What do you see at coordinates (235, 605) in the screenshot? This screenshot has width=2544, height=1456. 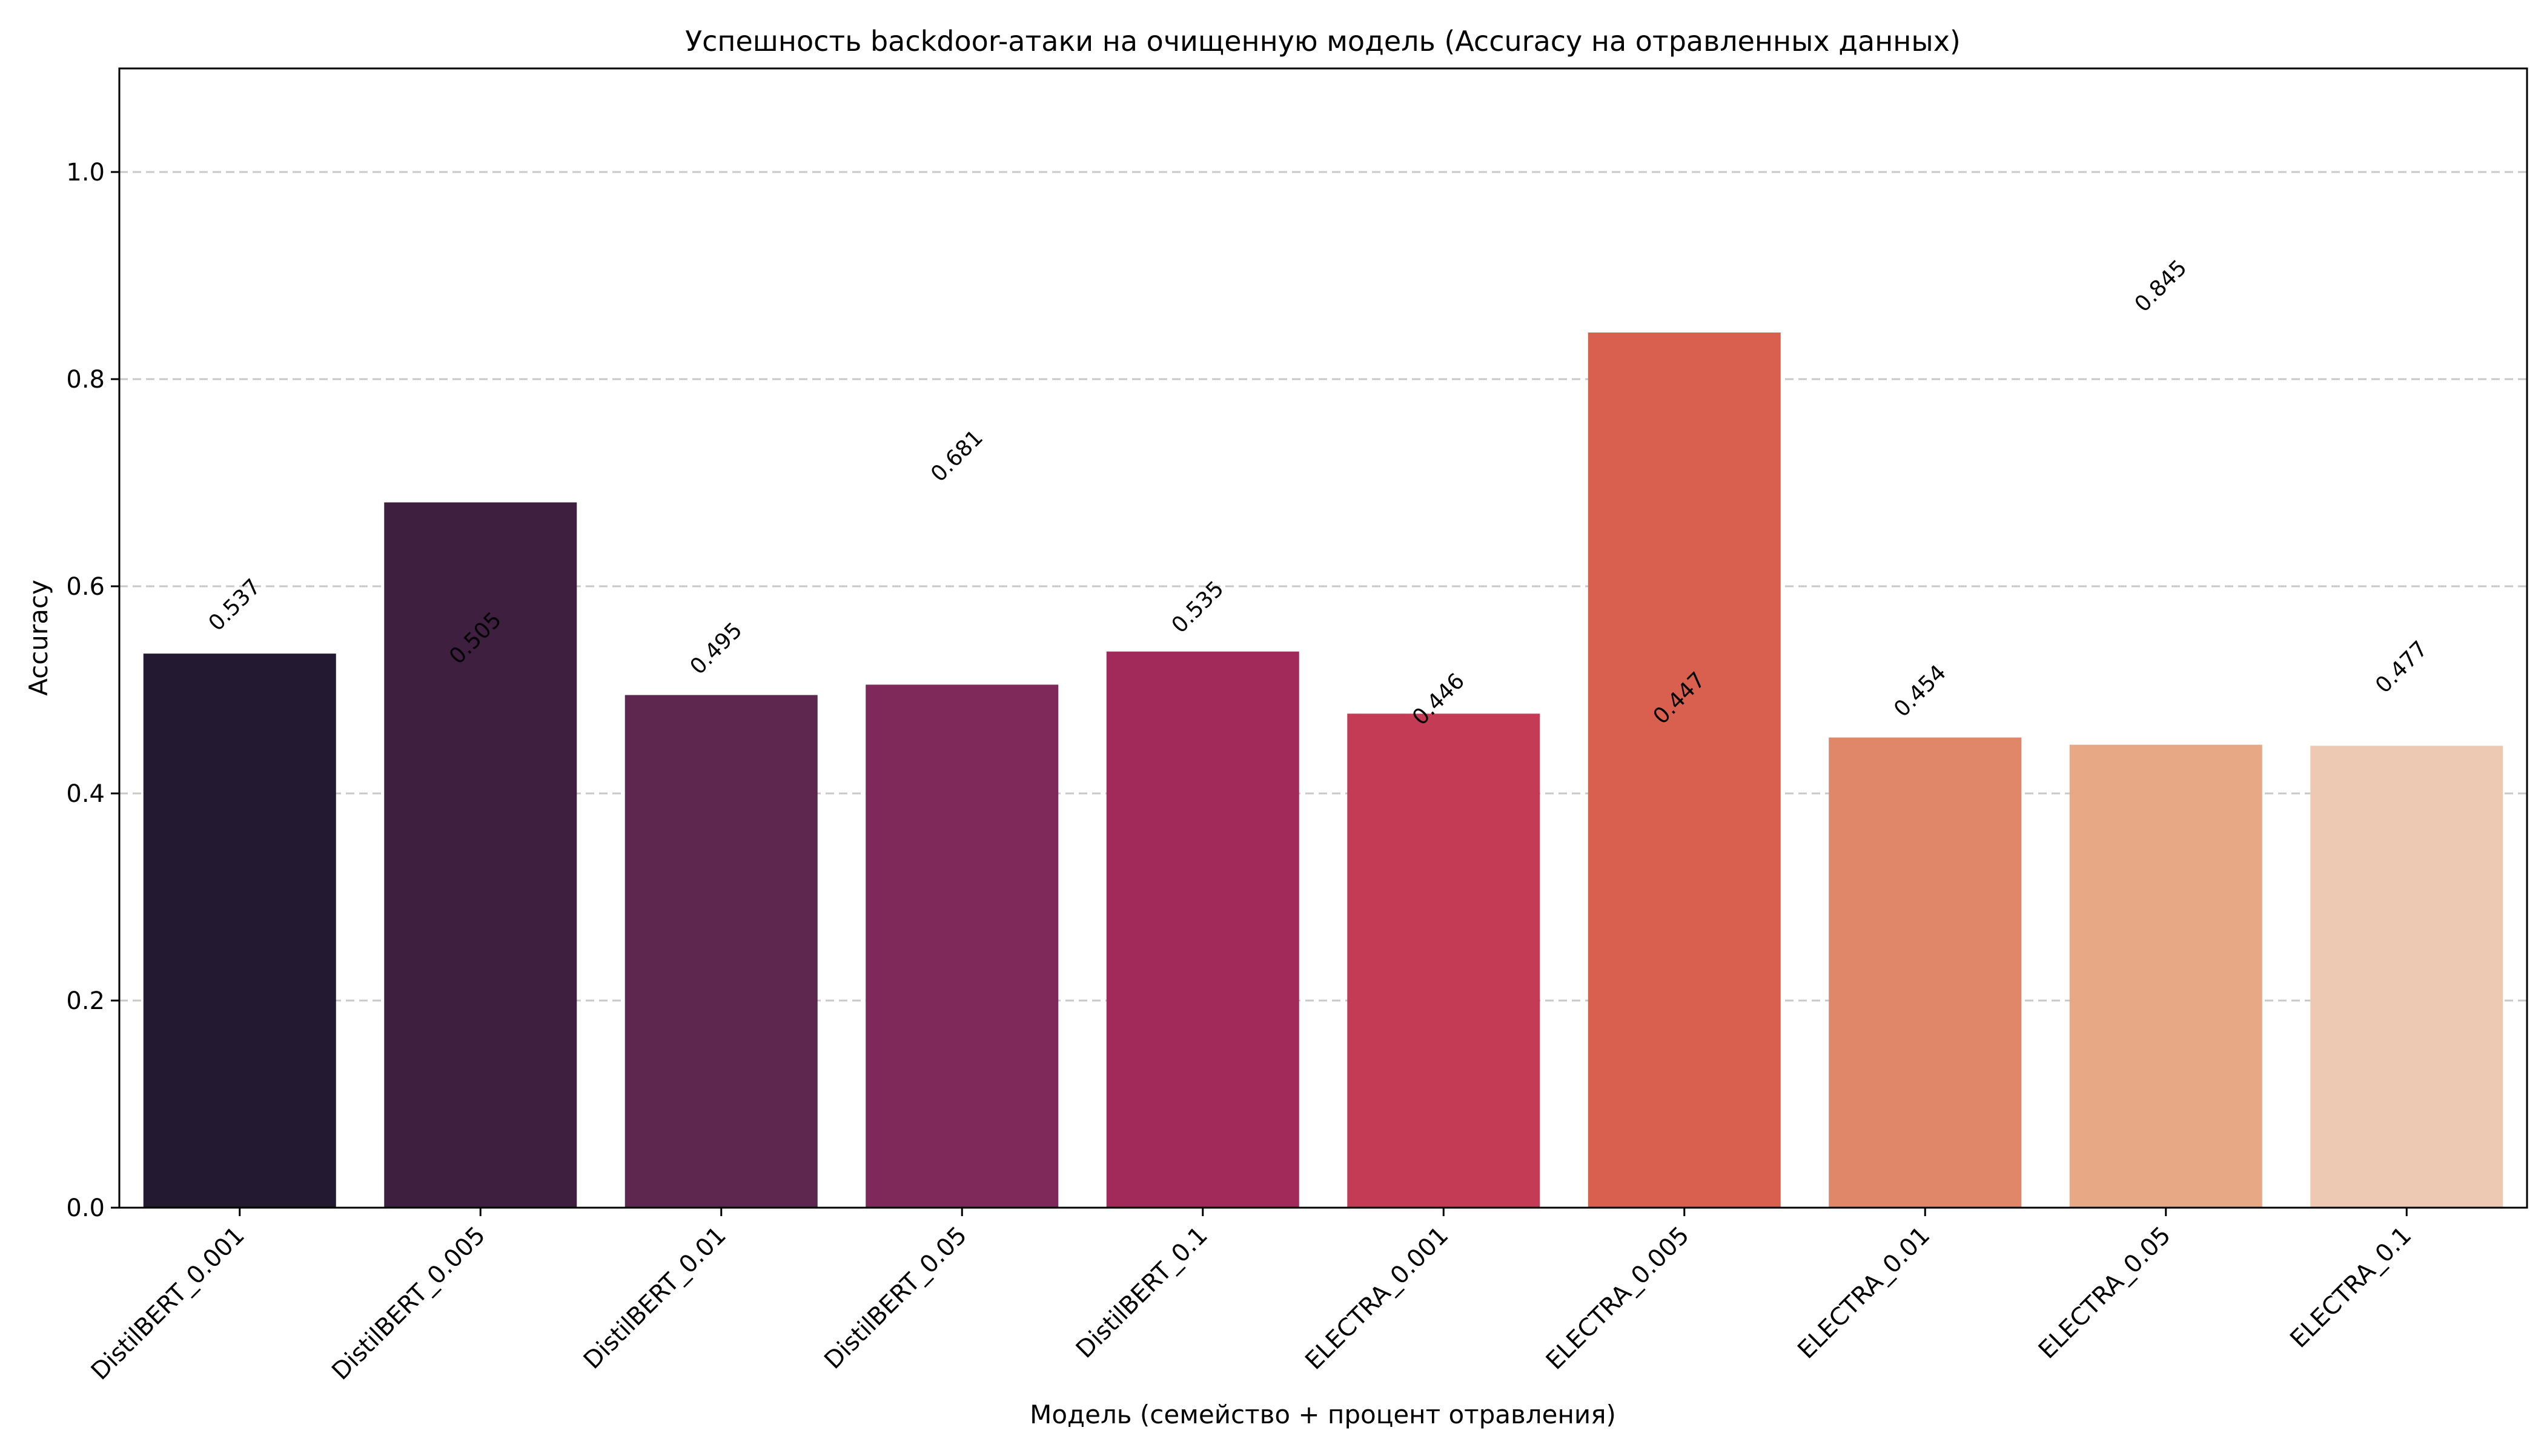 I see `data-label: 0.537` at bounding box center [235, 605].